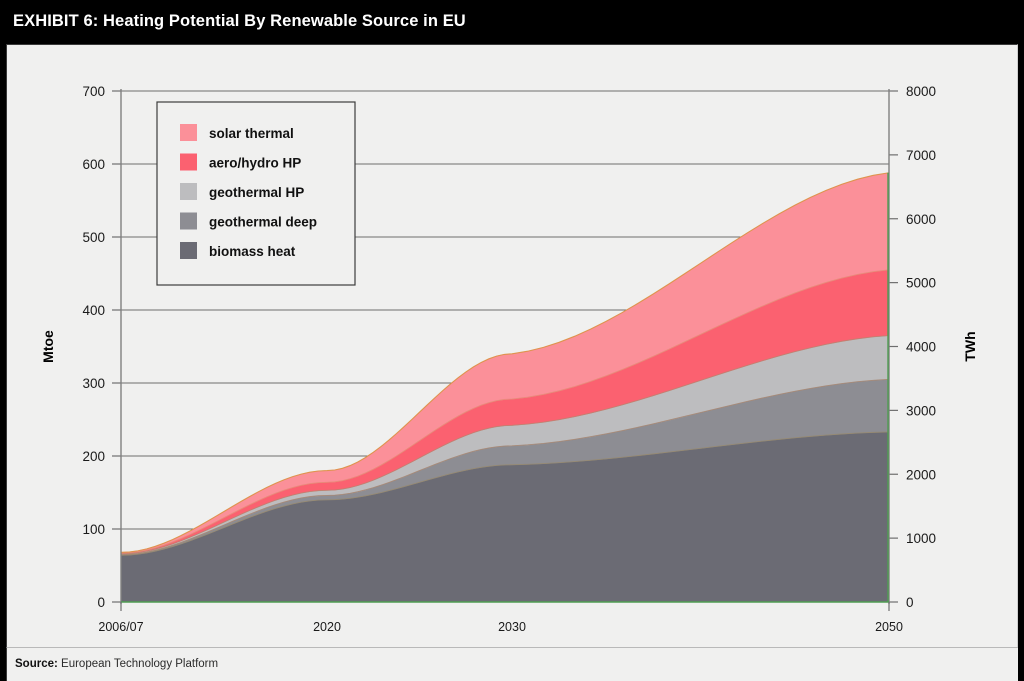 This screenshot has height=681, width=1024. What do you see at coordinates (505, 493) in the screenshot?
I see `series-boundary-line` at bounding box center [505, 493].